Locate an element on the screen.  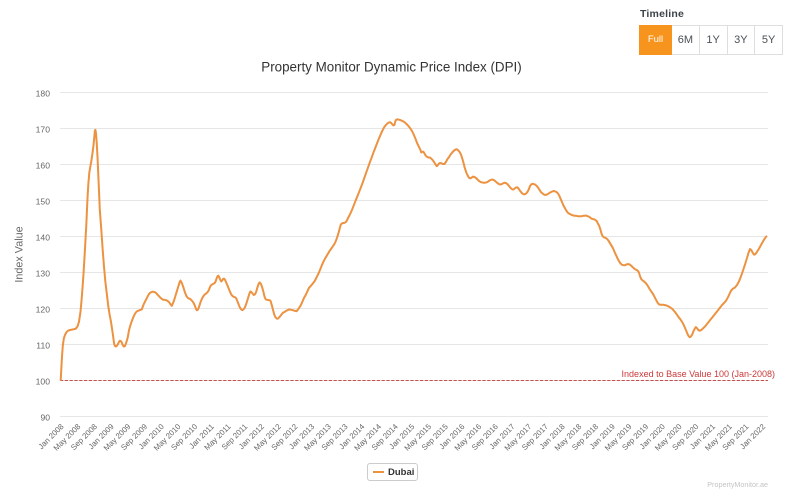
svg-text: Index Value is located at coordinates (20, 254).